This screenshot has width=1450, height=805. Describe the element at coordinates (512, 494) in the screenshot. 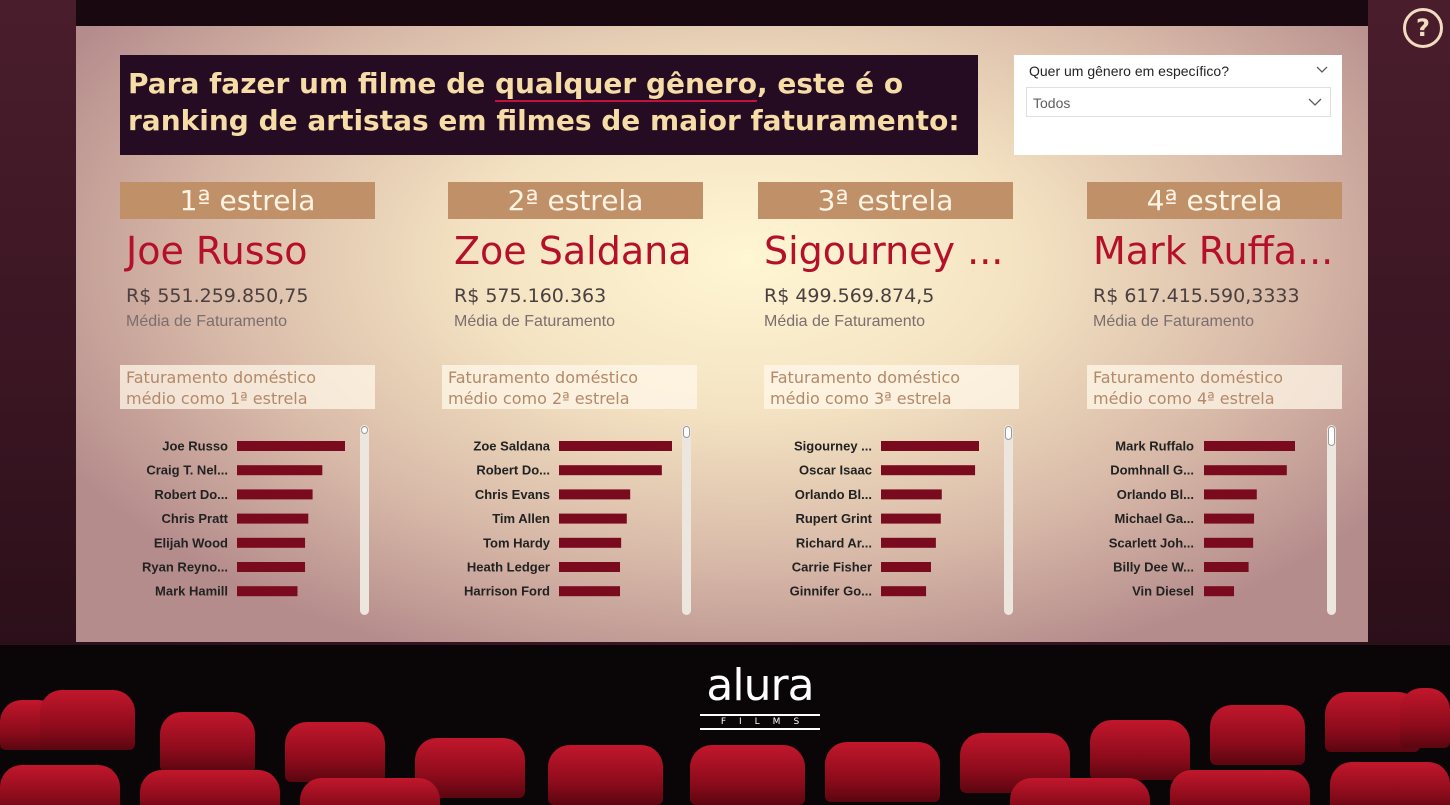

I see `bar-label: Chris Evans` at that location.